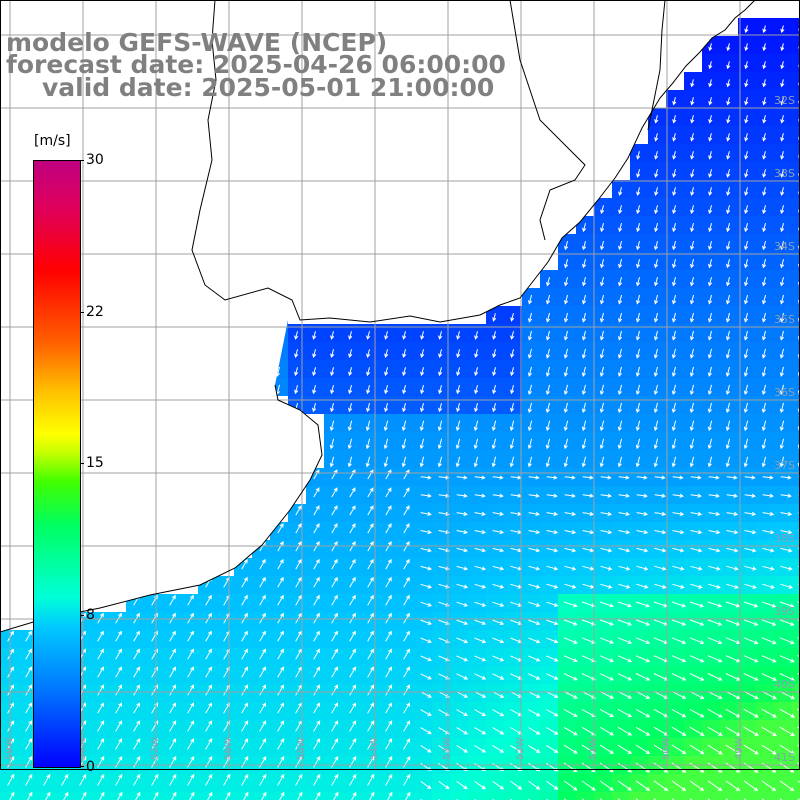 The width and height of the screenshot is (800, 800). I want to click on longitude-label: 50W, so click(666, 748).